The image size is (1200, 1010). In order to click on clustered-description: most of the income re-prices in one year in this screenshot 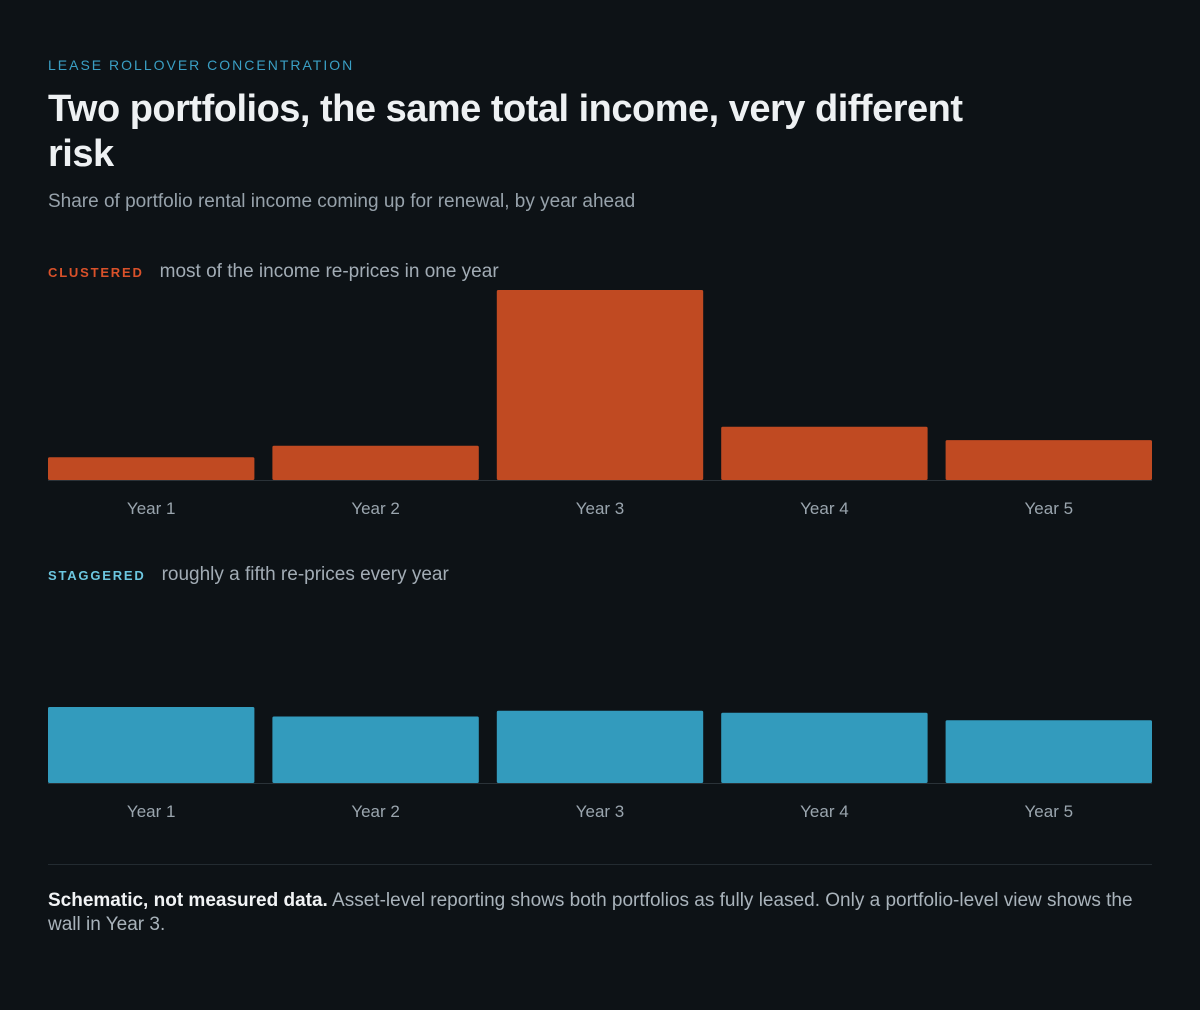, I will do `click(329, 271)`.